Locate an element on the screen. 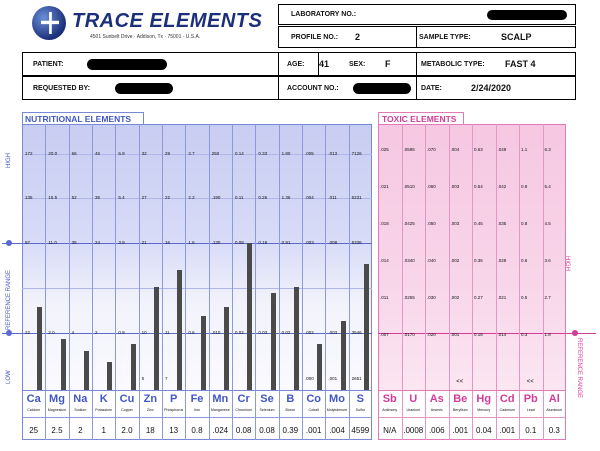 This screenshot has width=600, height=451. element-name: Iron is located at coordinates (197, 410).